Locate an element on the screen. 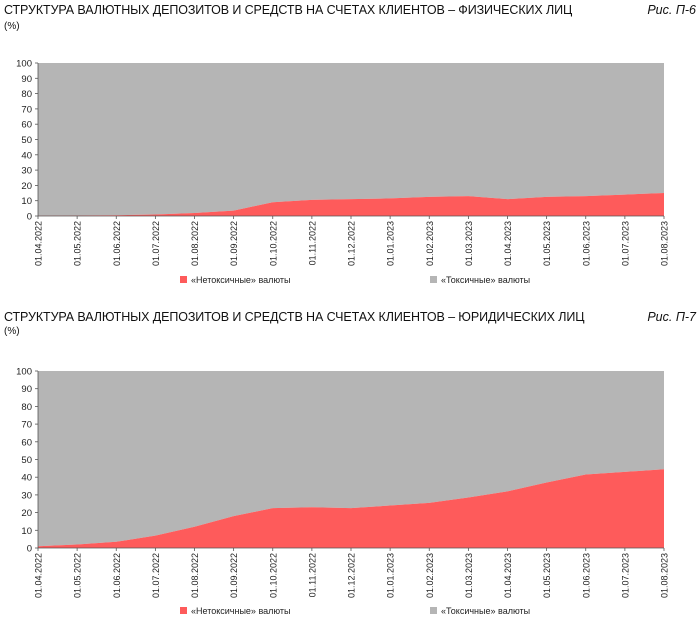 Image resolution: width=700 pixels, height=626 pixels. figure-label: Рис. П-6 is located at coordinates (671, 10).